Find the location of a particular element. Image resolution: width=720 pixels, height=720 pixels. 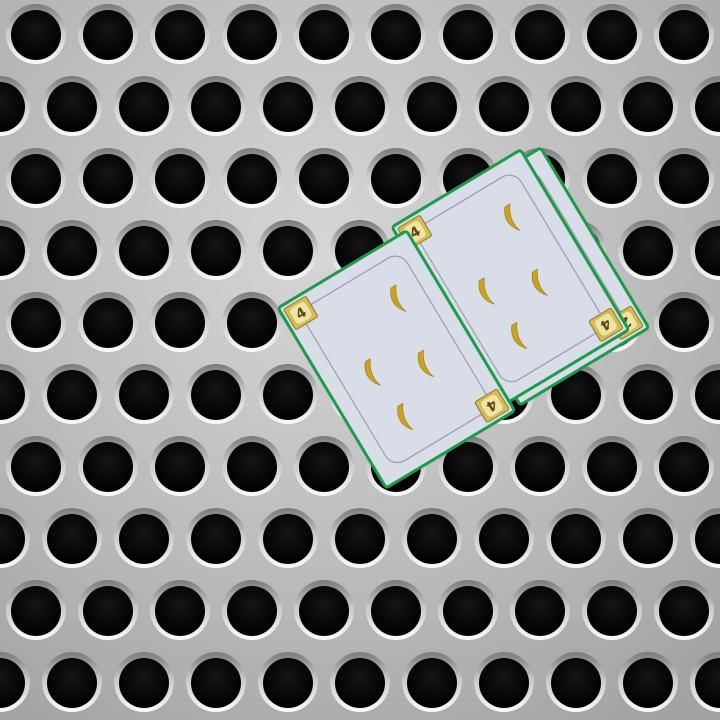

card-front-4: 44 is located at coordinates (396, 359).